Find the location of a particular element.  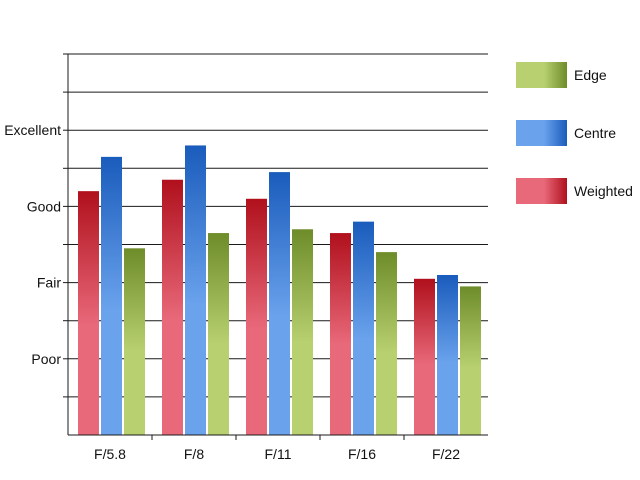

legend-label-centre: Centre is located at coordinates (595, 133).